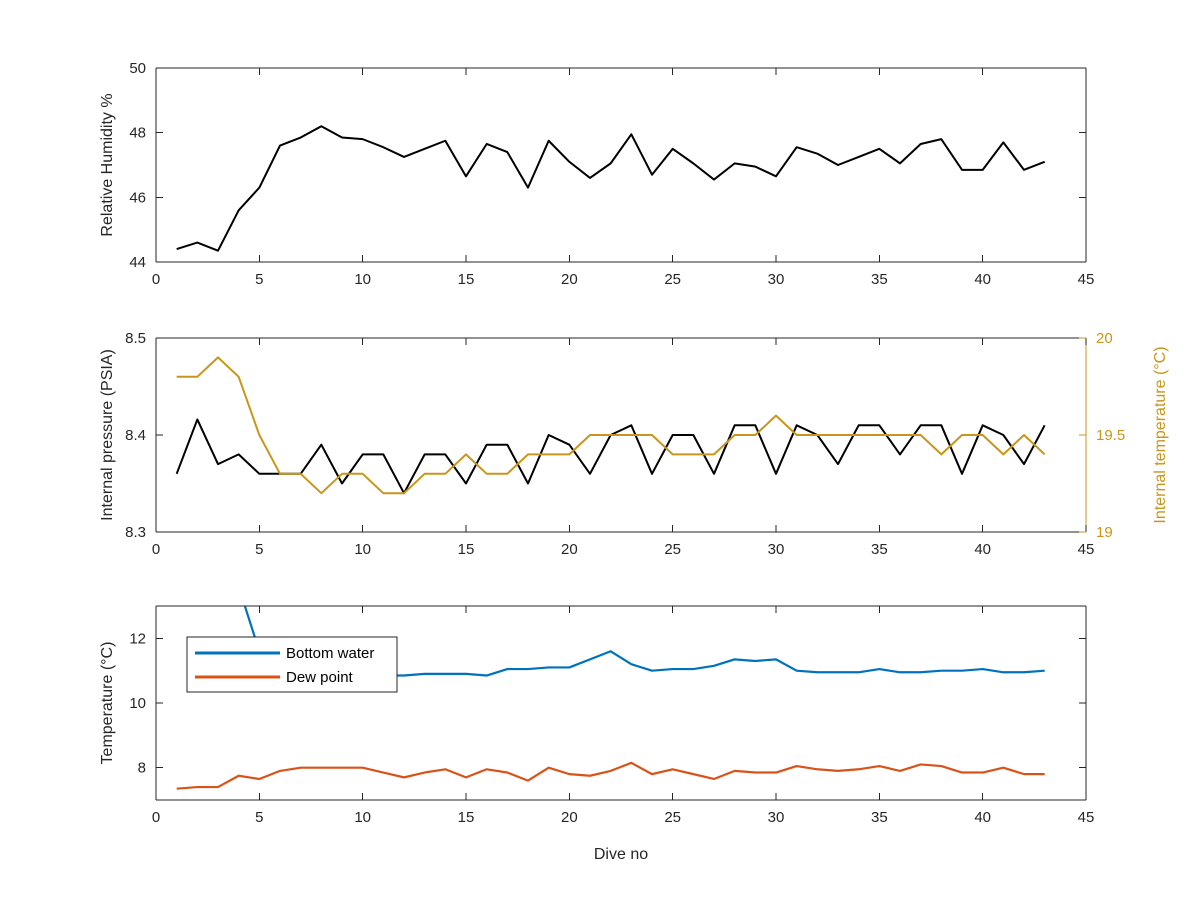 The image size is (1200, 900). I want to click on y-axis-label: Temperature (°C), so click(107, 703).